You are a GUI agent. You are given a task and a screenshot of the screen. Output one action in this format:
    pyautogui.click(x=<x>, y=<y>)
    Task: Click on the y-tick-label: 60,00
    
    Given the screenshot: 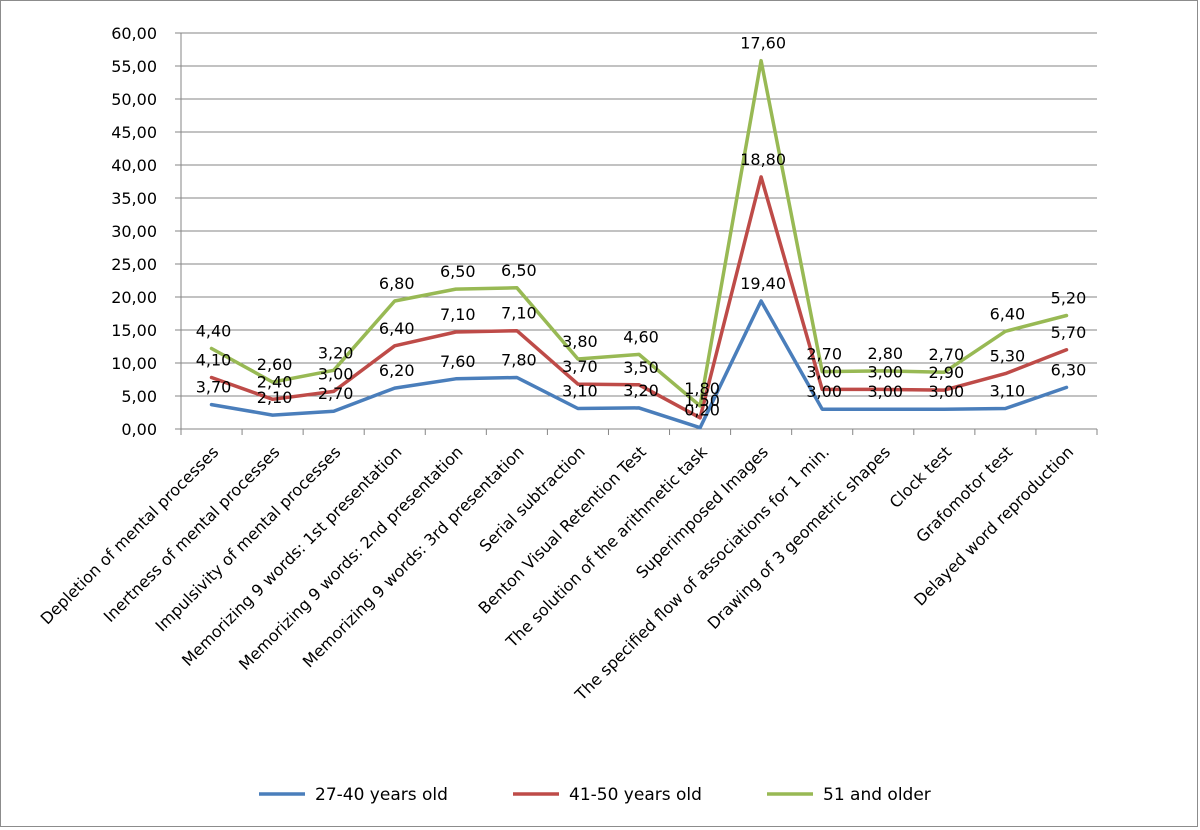 What is the action you would take?
    pyautogui.click(x=134, y=33)
    